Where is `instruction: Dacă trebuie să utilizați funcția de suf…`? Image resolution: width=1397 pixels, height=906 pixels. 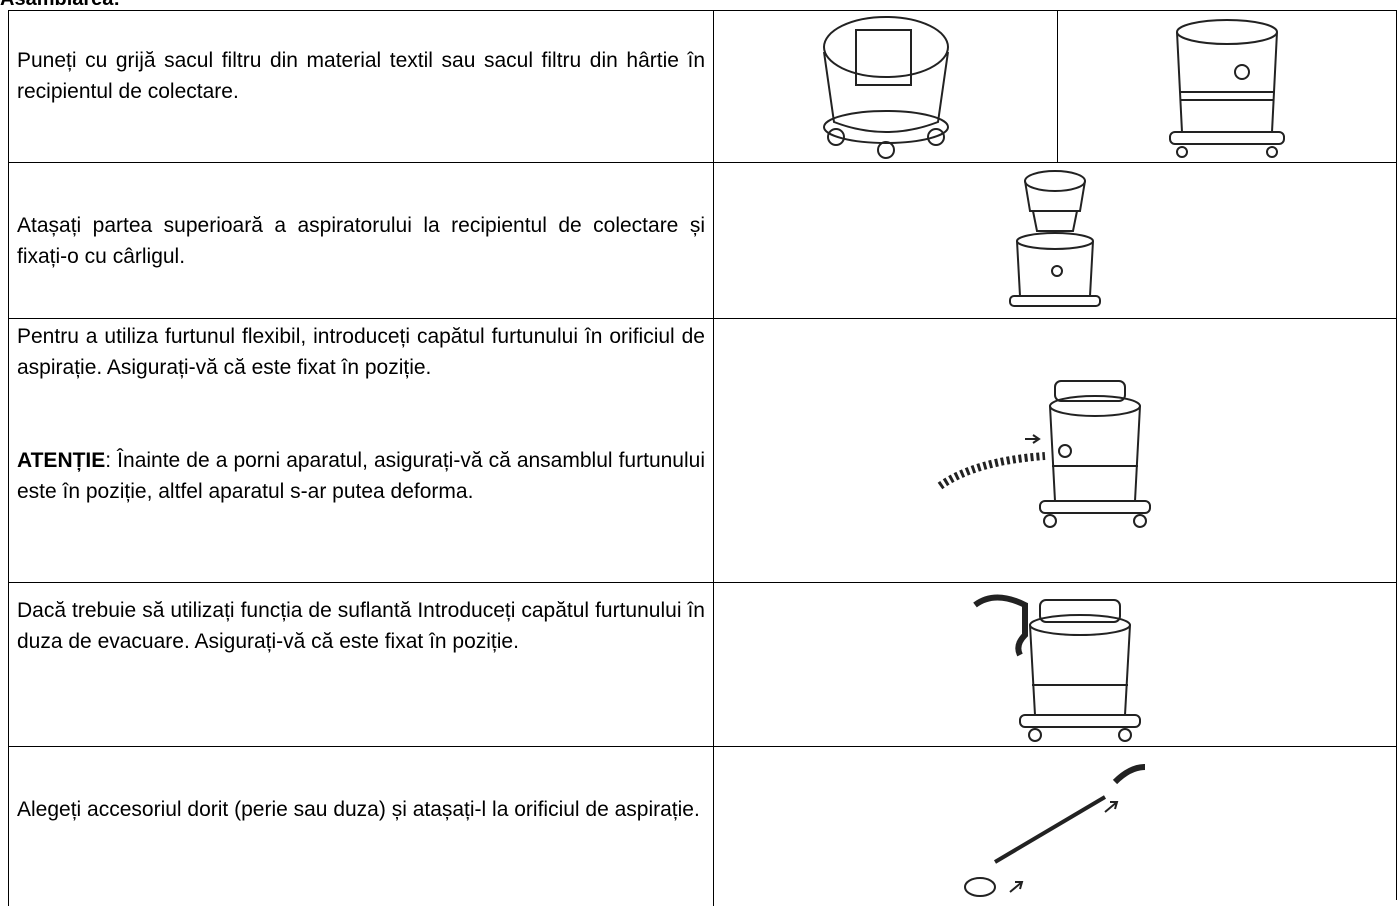 instruction: Dacă trebuie să utilizați funcția de suf… is located at coordinates (361, 626).